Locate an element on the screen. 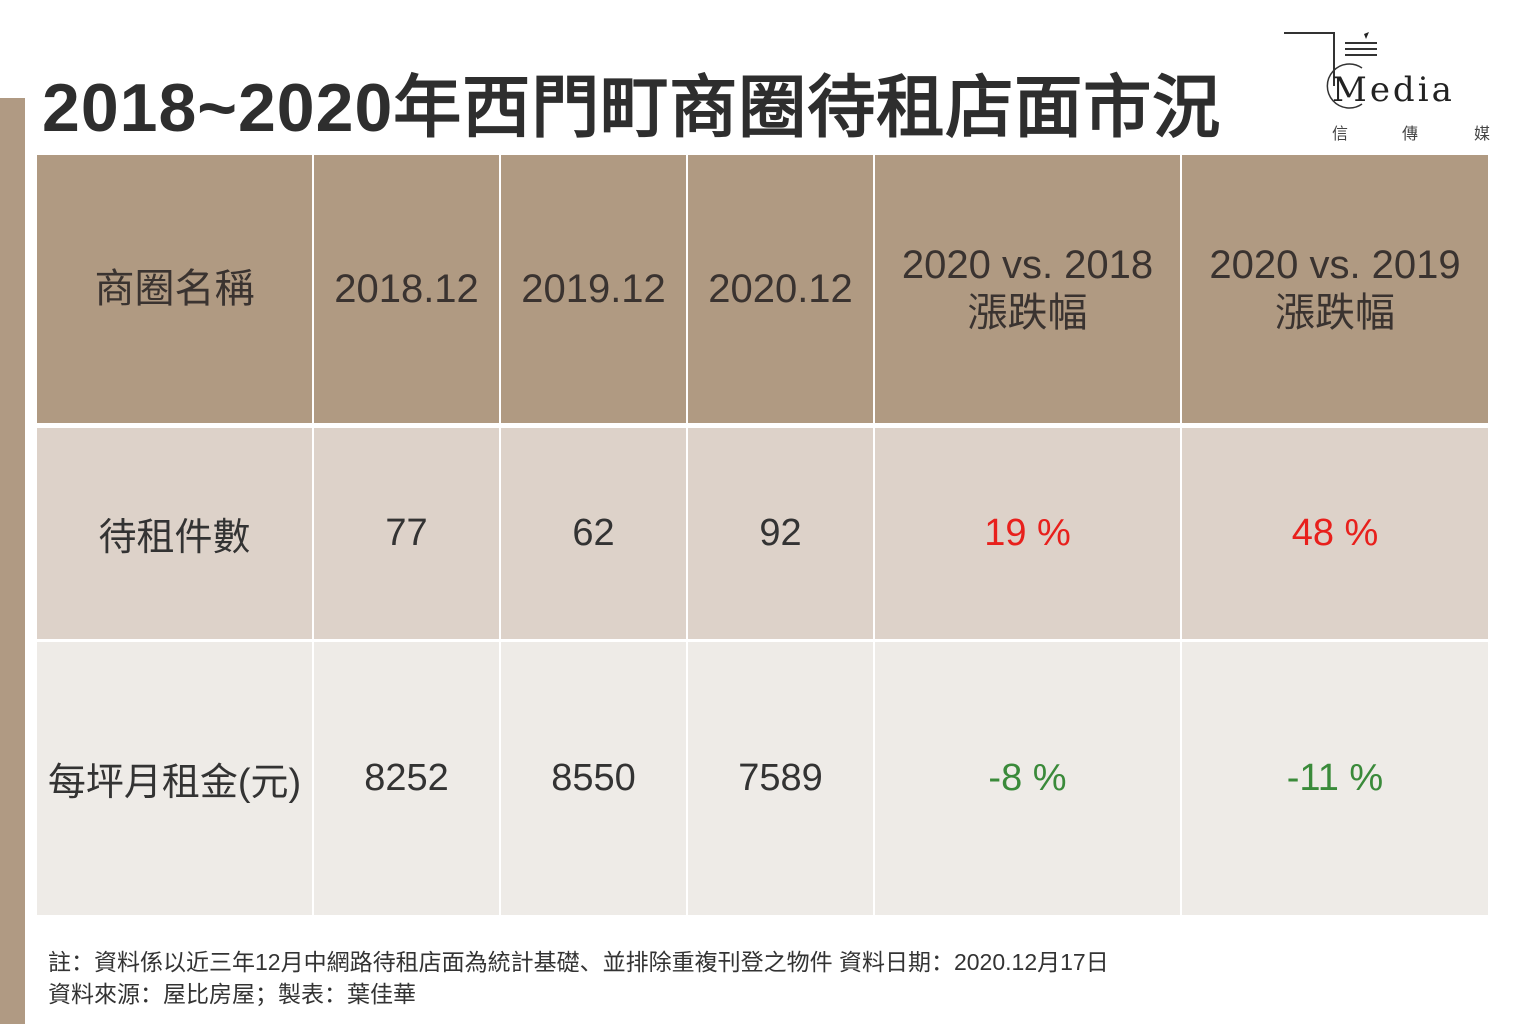 The width and height of the screenshot is (1536, 1024). header-cell: 2020 vs. 2019 漲跌幅 is located at coordinates (1334, 290).